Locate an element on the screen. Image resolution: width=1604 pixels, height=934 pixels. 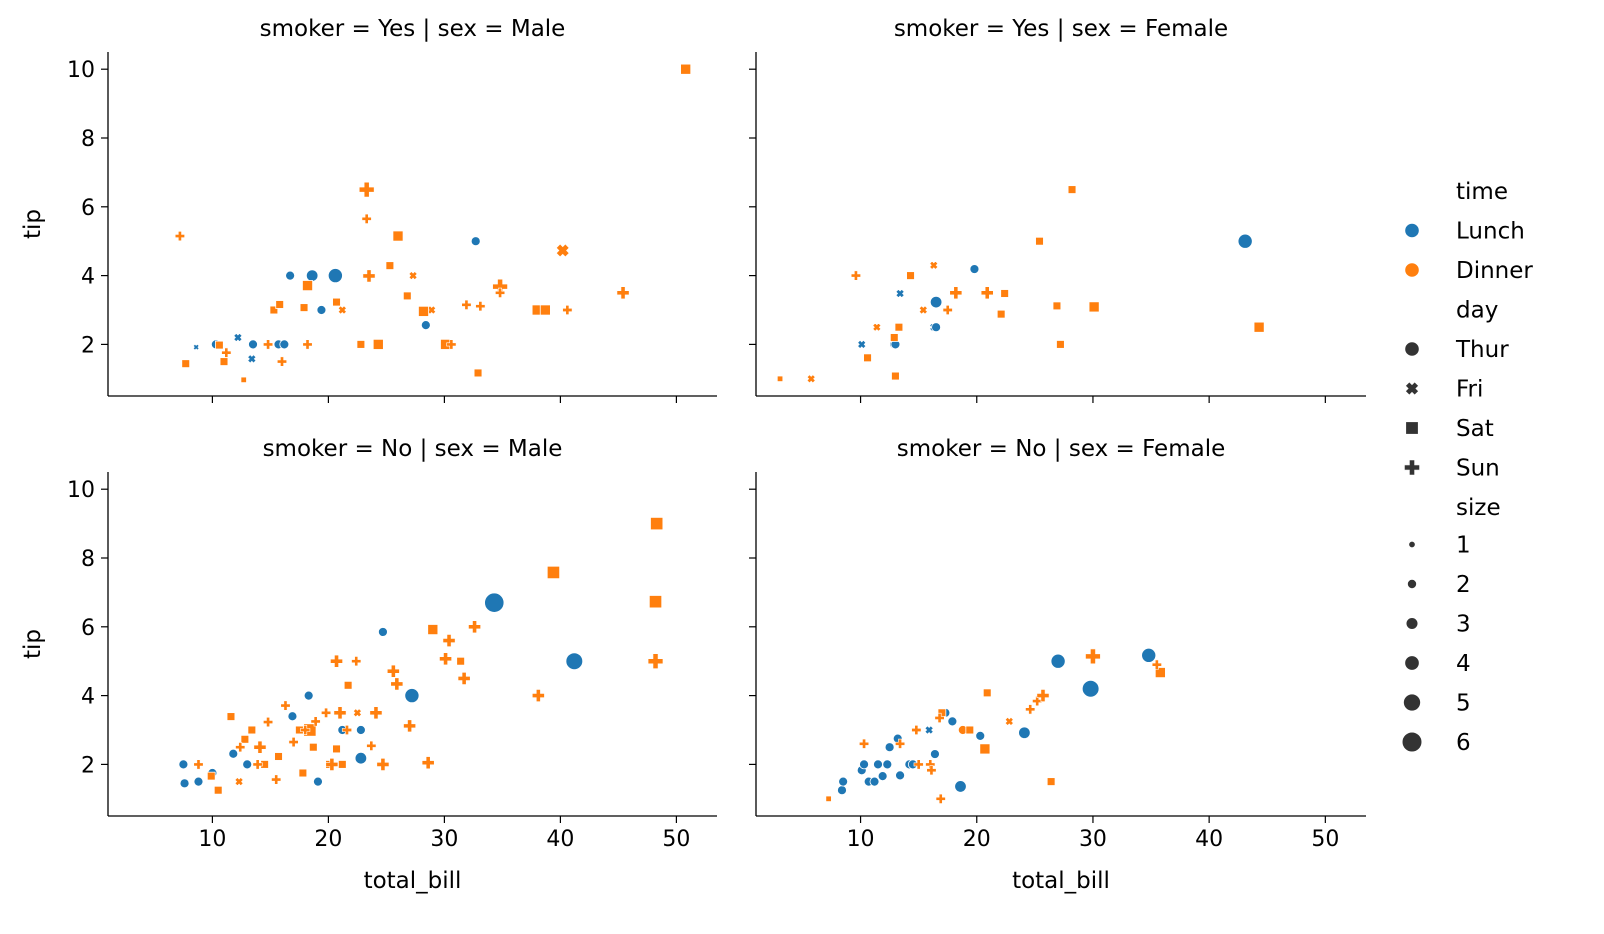
legend-entry: Lunch is located at coordinates (1490, 232).